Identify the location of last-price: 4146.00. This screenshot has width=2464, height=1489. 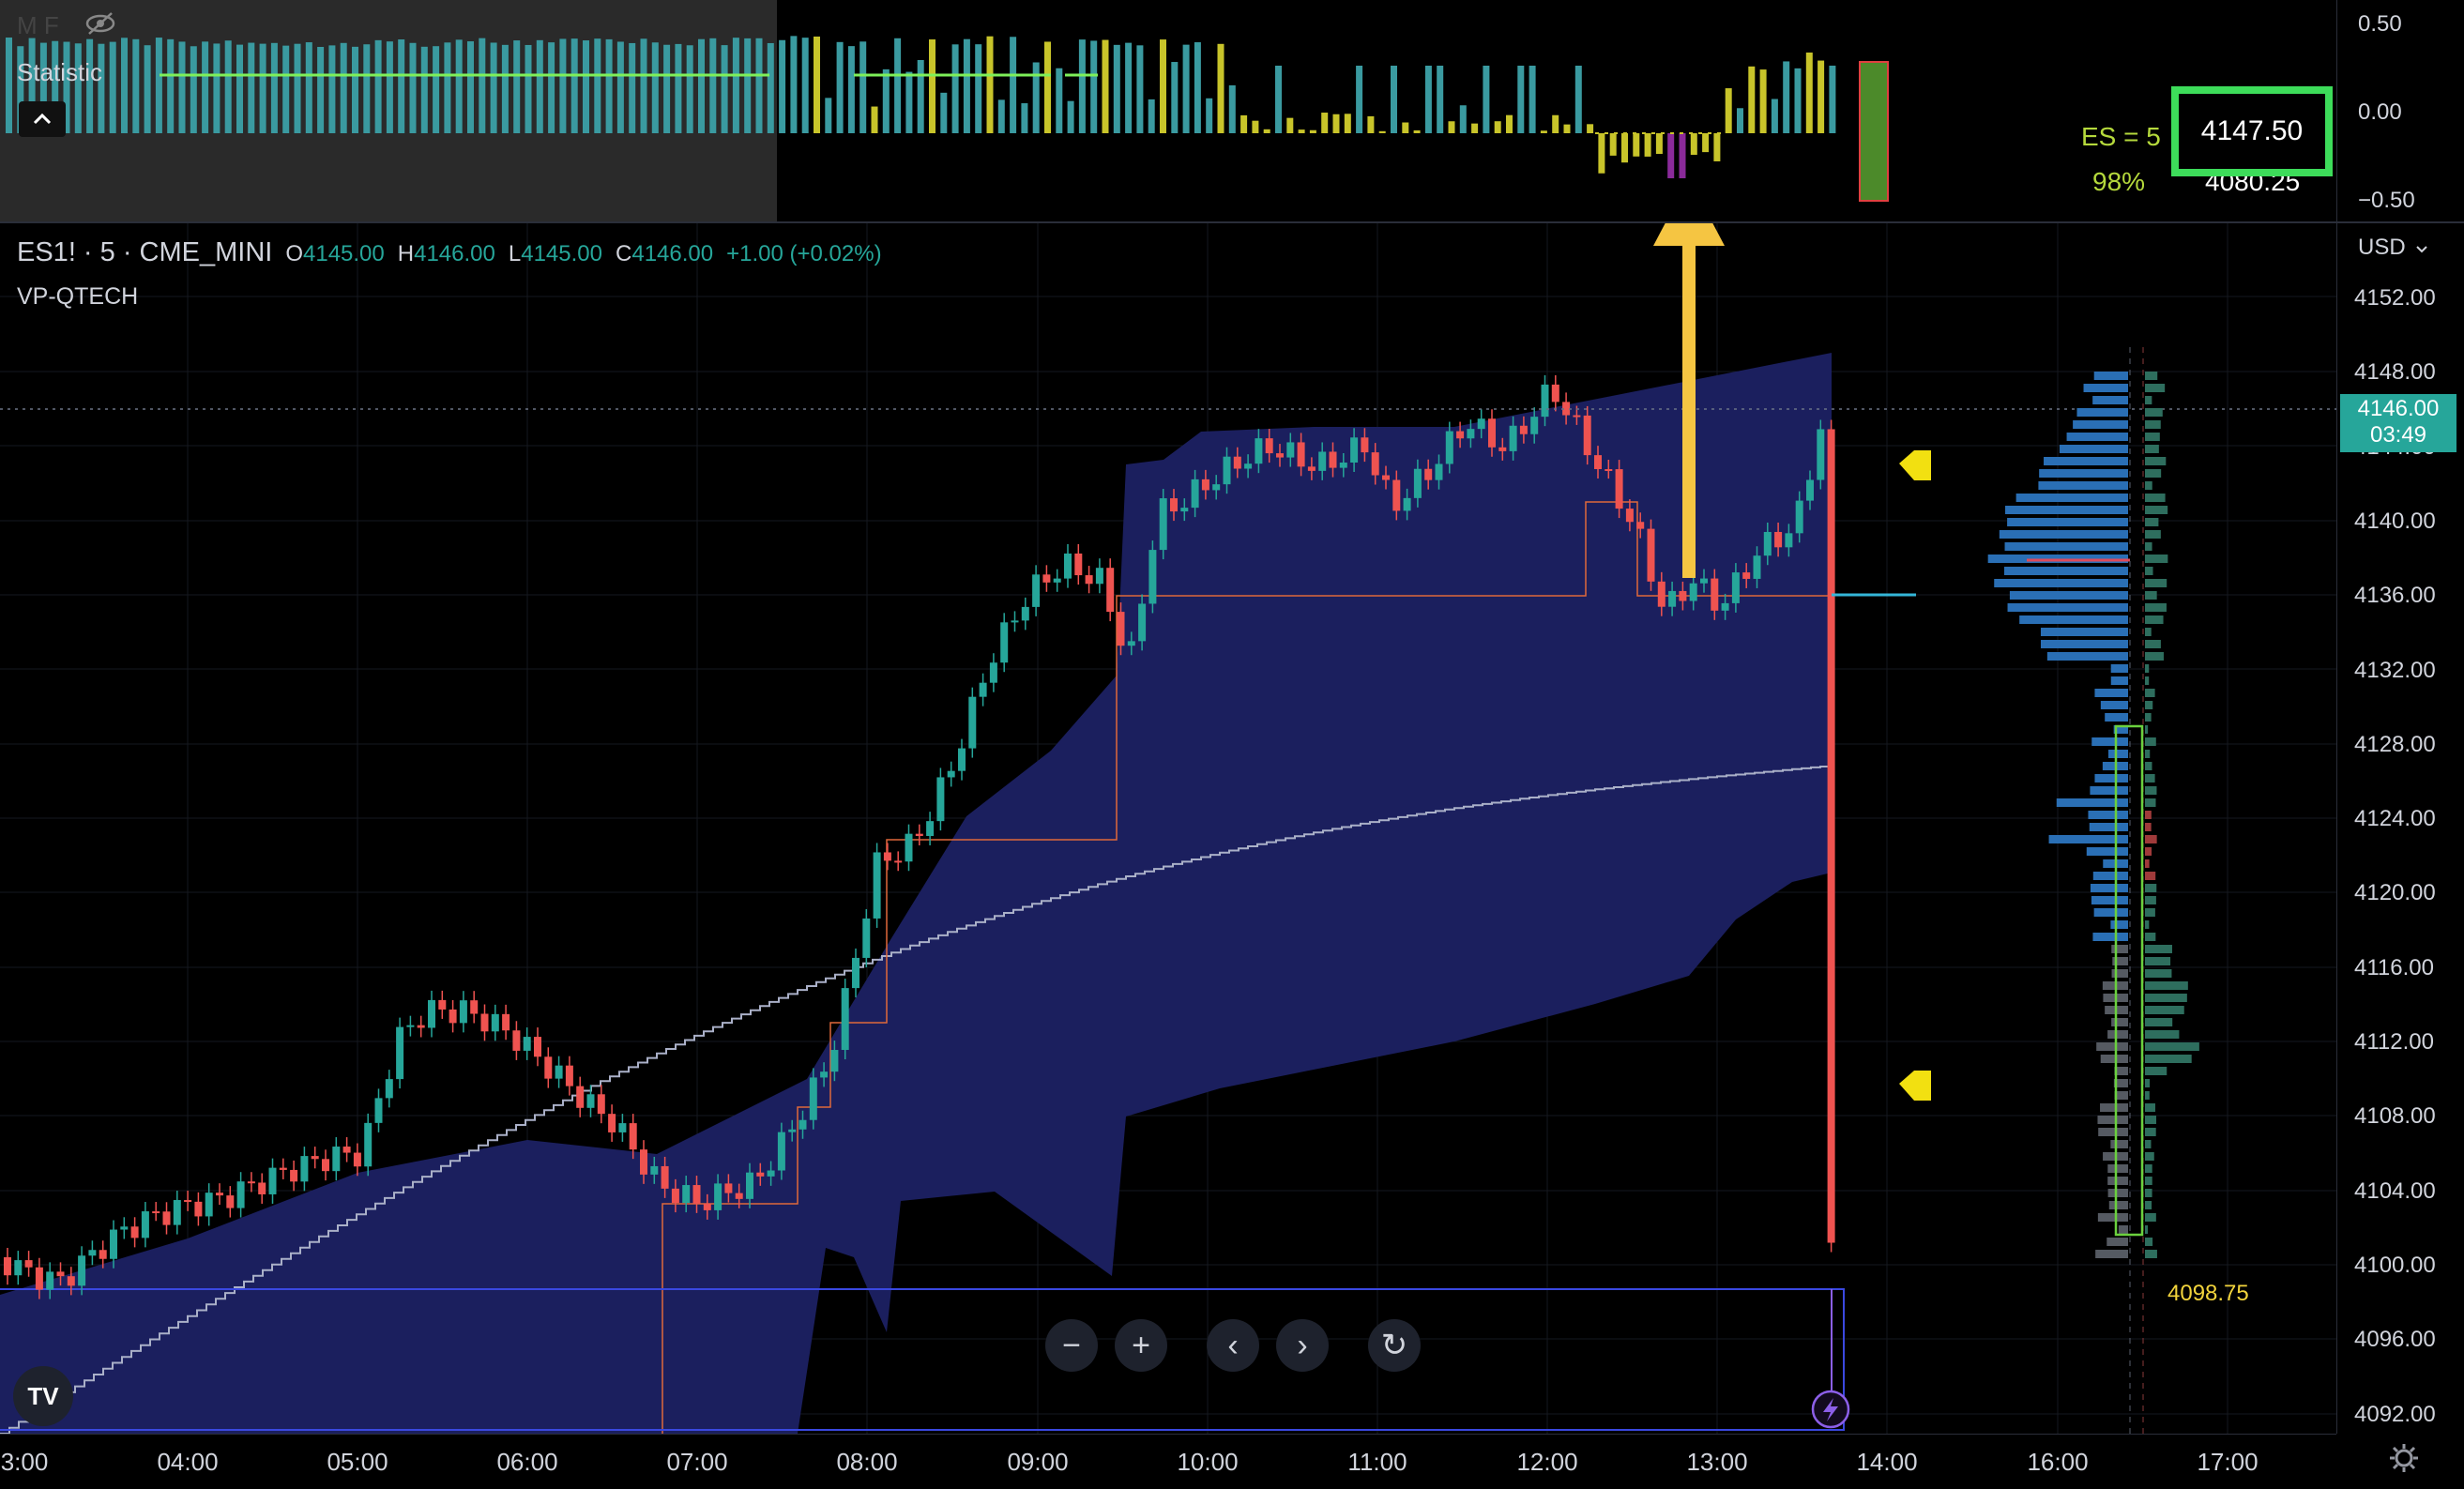
(2399, 408).